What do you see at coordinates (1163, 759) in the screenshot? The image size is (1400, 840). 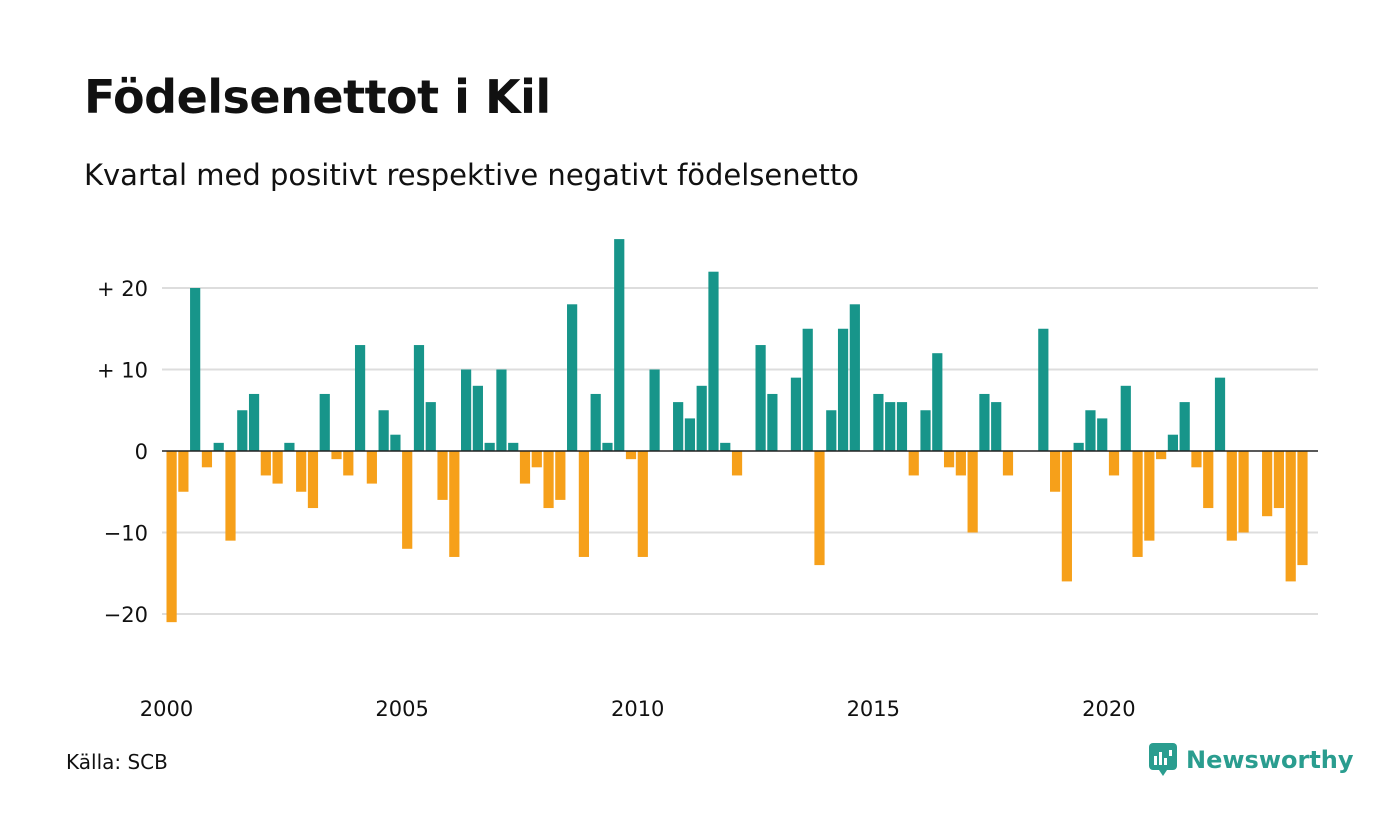 I see `newsworthy-logo-icon` at bounding box center [1163, 759].